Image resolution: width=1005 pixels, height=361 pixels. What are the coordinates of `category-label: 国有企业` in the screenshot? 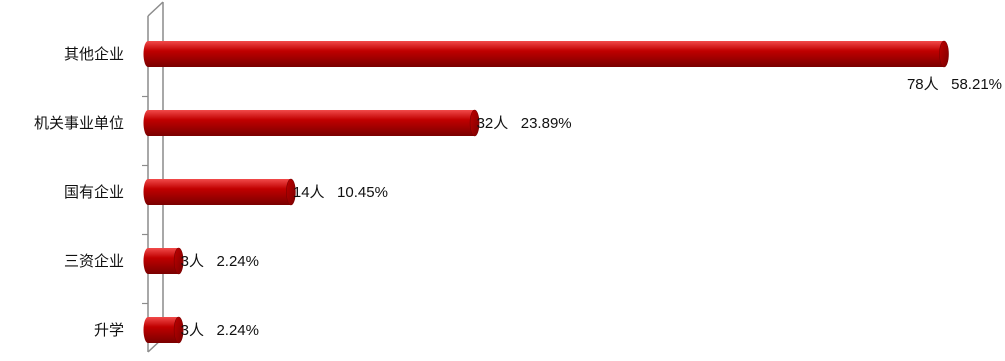 It's located at (94, 192).